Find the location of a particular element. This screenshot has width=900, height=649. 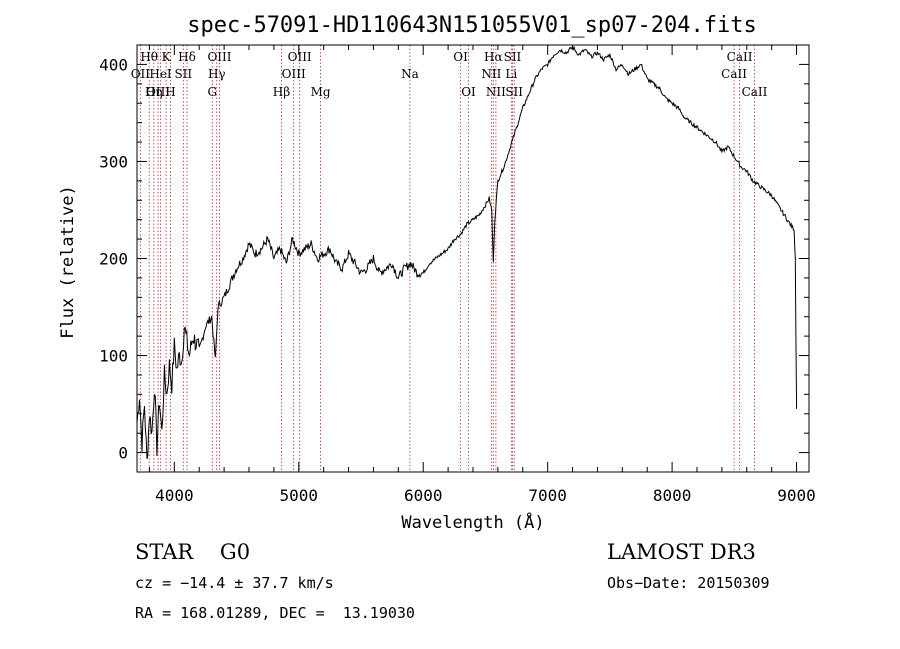

spectral-line-label: Mg is located at coordinates (321, 92).